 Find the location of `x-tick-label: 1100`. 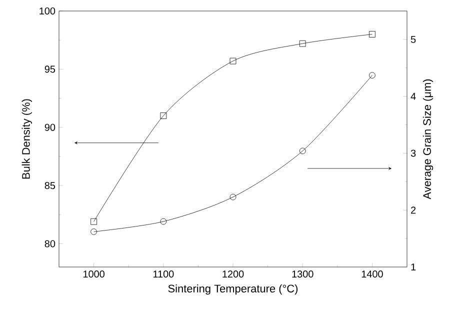

x-tick-label: 1100 is located at coordinates (163, 274).